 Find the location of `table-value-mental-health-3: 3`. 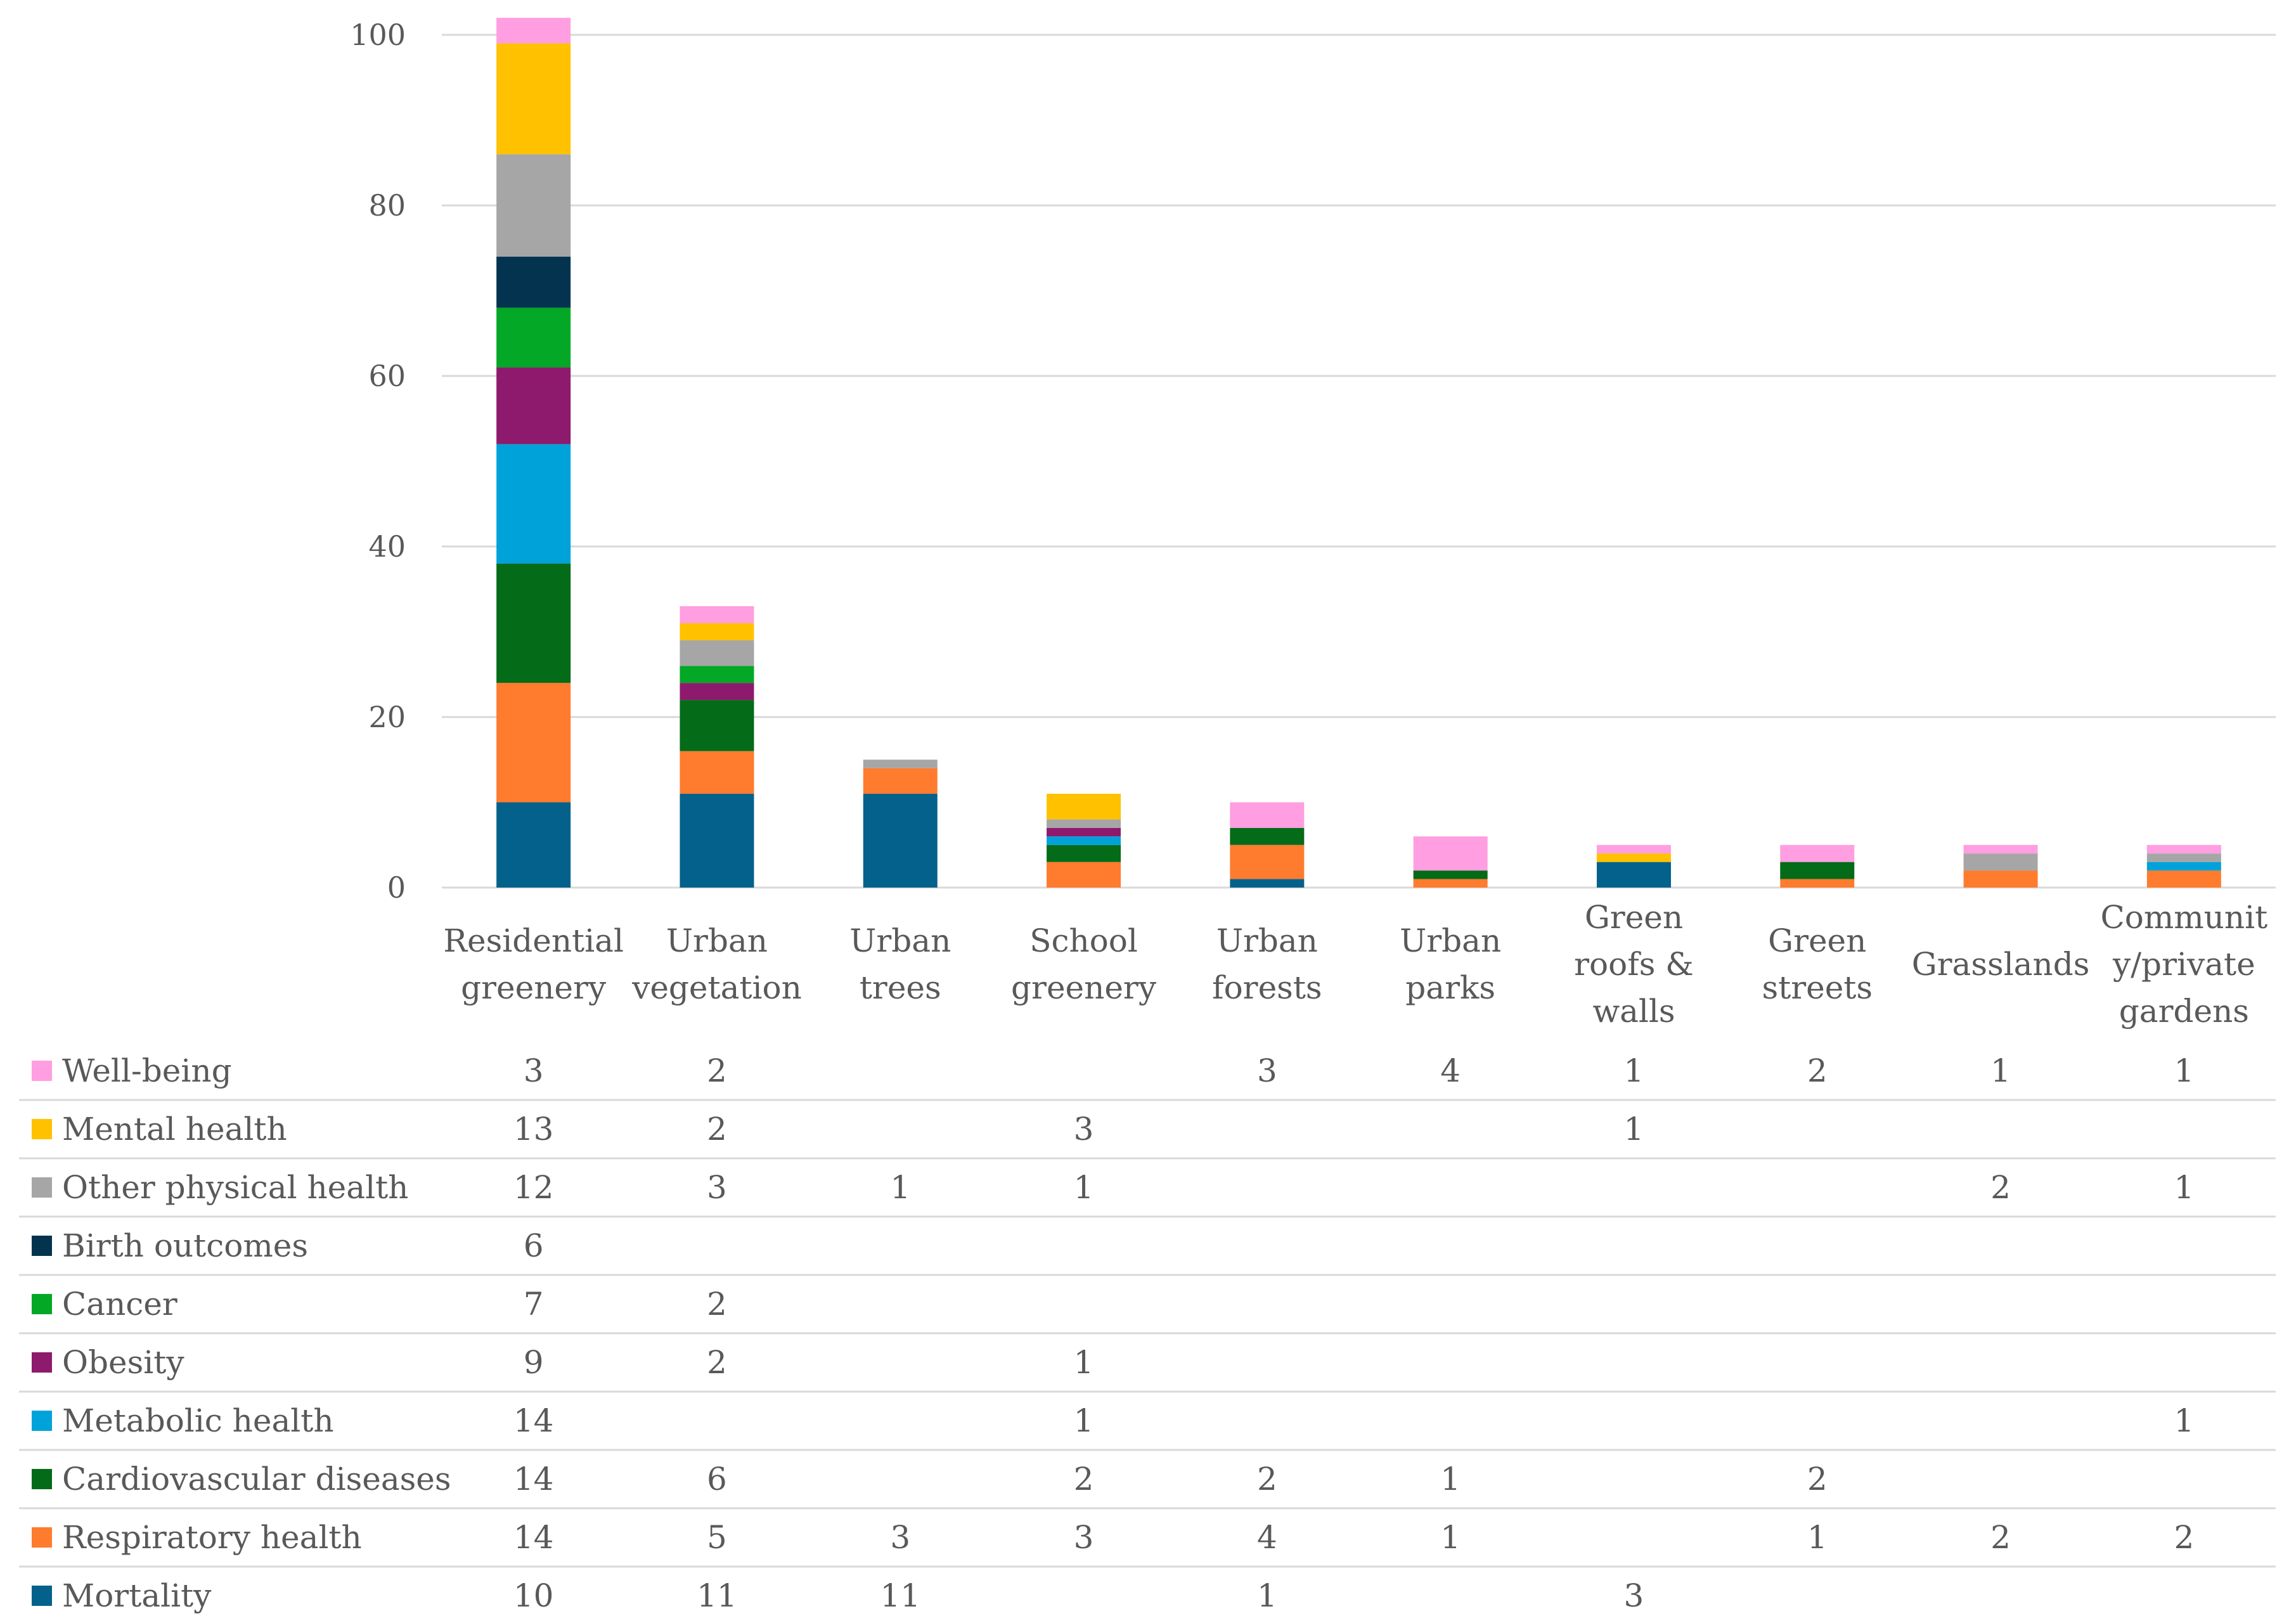

table-value-mental-health-3: 3 is located at coordinates (1084, 1129).